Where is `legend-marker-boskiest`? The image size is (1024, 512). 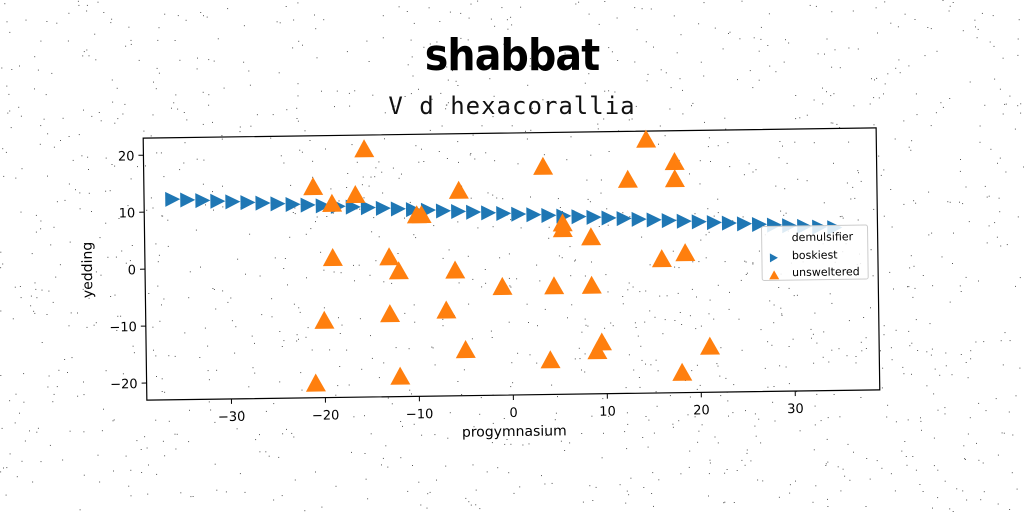 legend-marker-boskiest is located at coordinates (773, 258).